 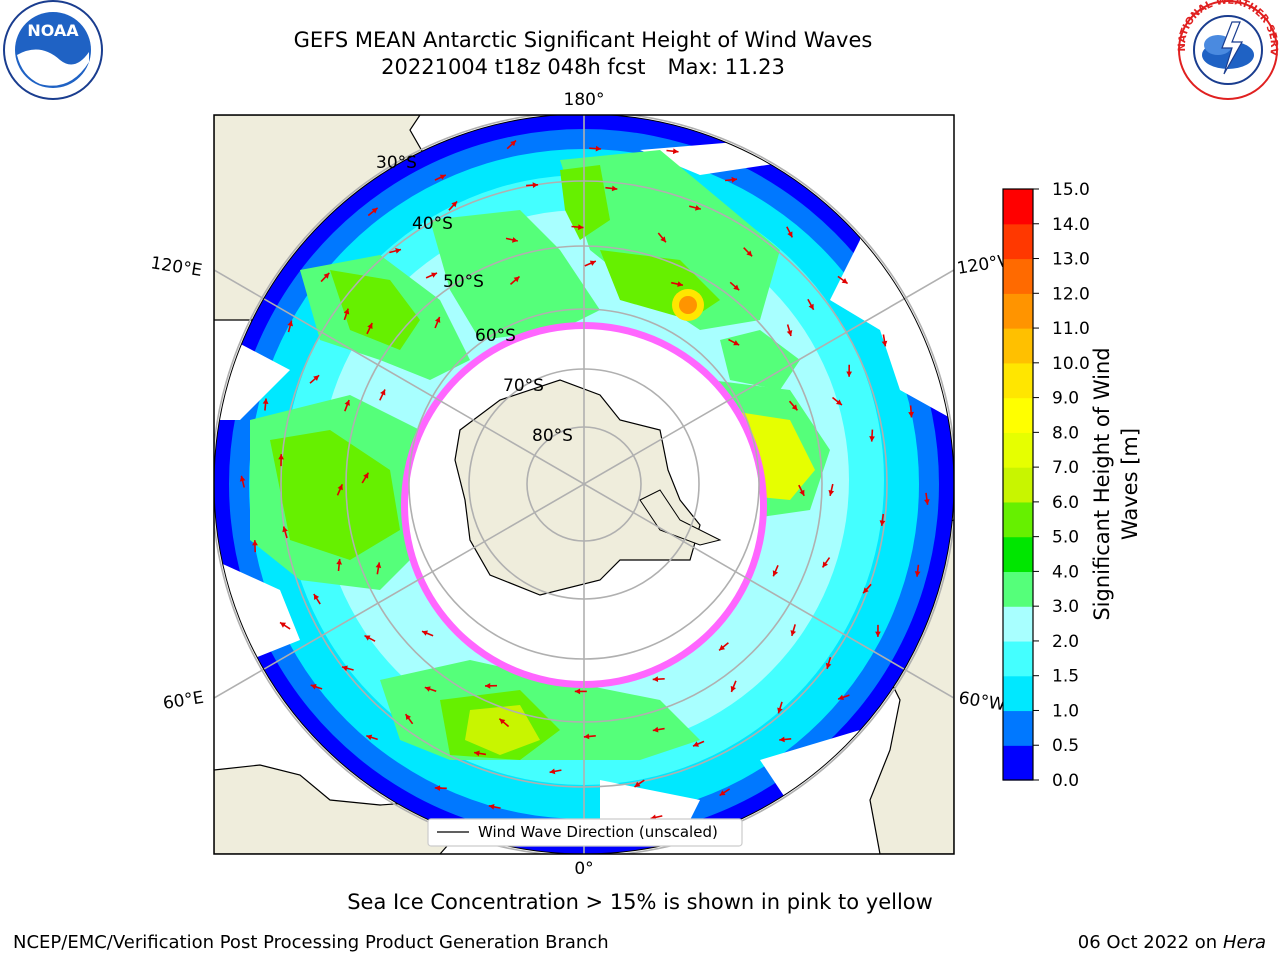 What do you see at coordinates (1065, 399) in the screenshot?
I see `colorbar-tick-label: 9.0` at bounding box center [1065, 399].